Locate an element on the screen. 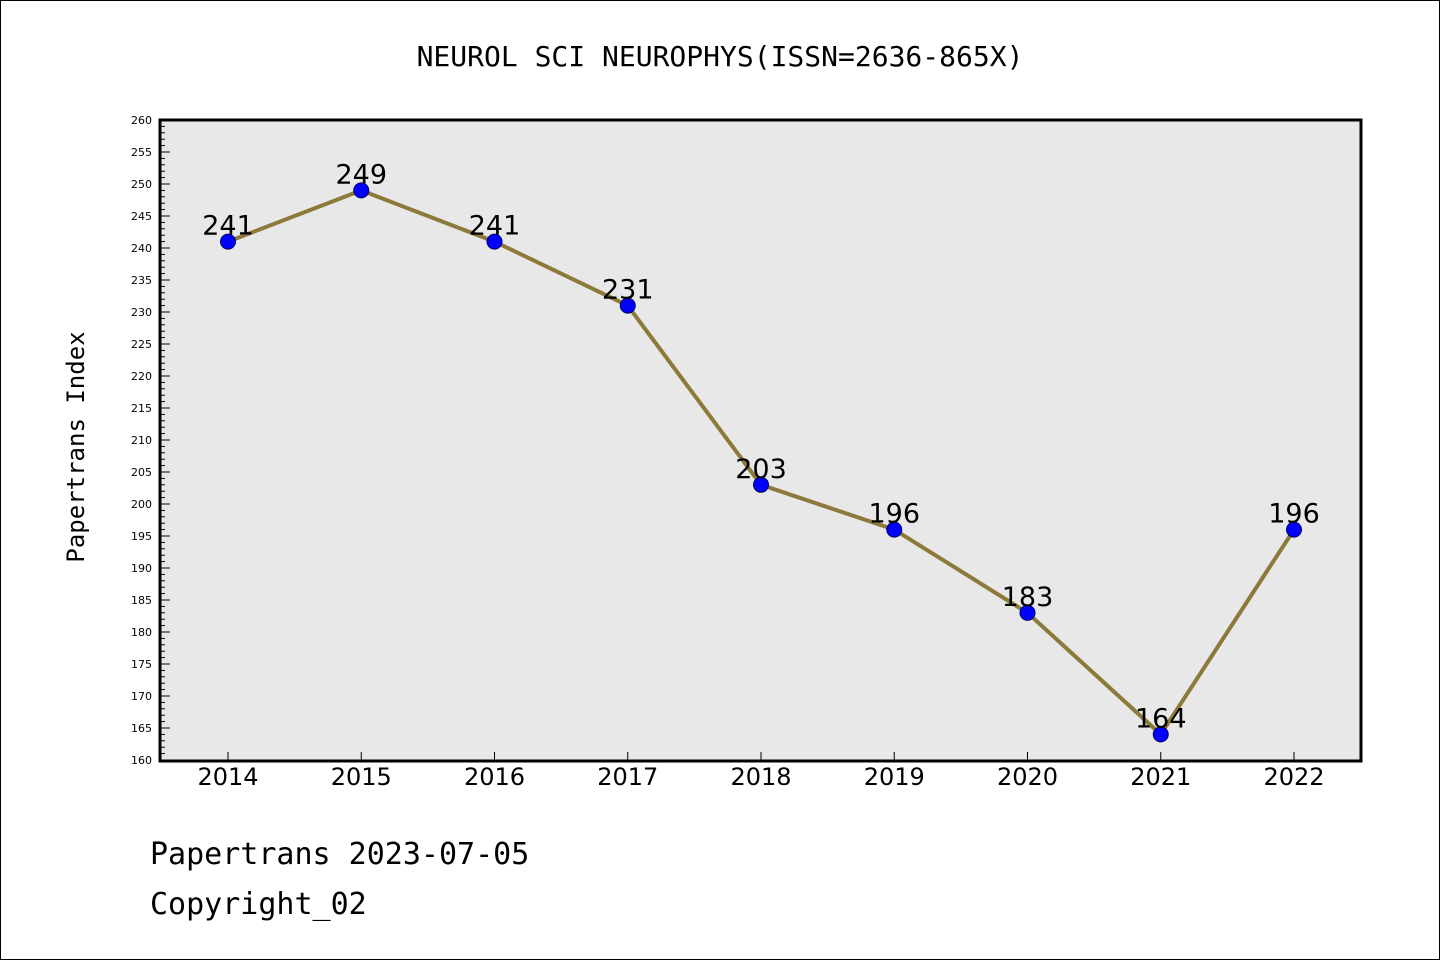  data-label: 183 is located at coordinates (1028, 597).